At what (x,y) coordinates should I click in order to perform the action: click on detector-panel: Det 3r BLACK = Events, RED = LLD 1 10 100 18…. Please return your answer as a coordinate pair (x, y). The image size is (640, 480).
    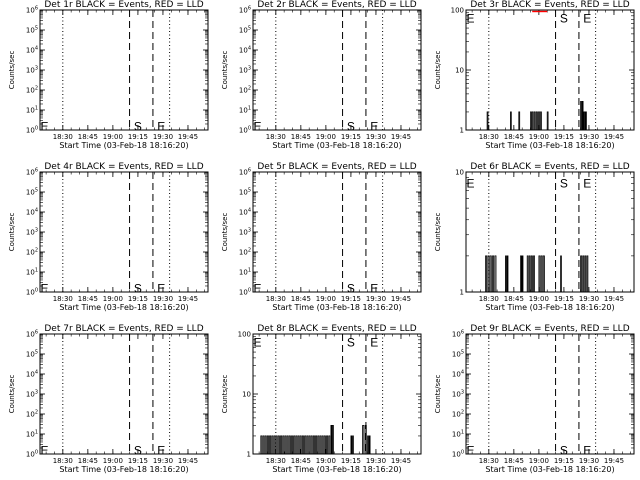
    Looking at the image, I should click on (534, 75).